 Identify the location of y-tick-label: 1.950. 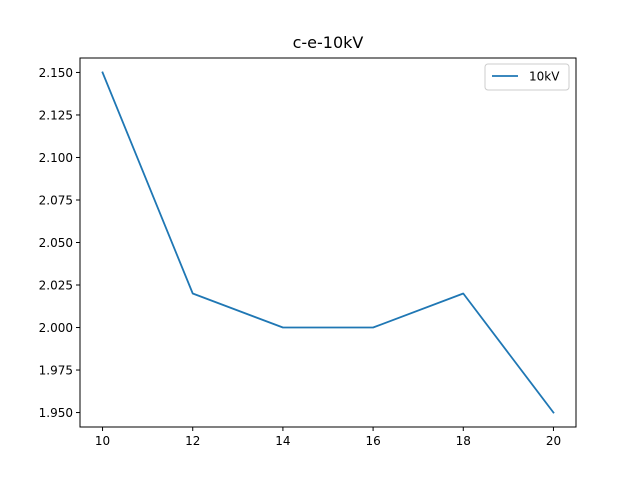
(56, 413).